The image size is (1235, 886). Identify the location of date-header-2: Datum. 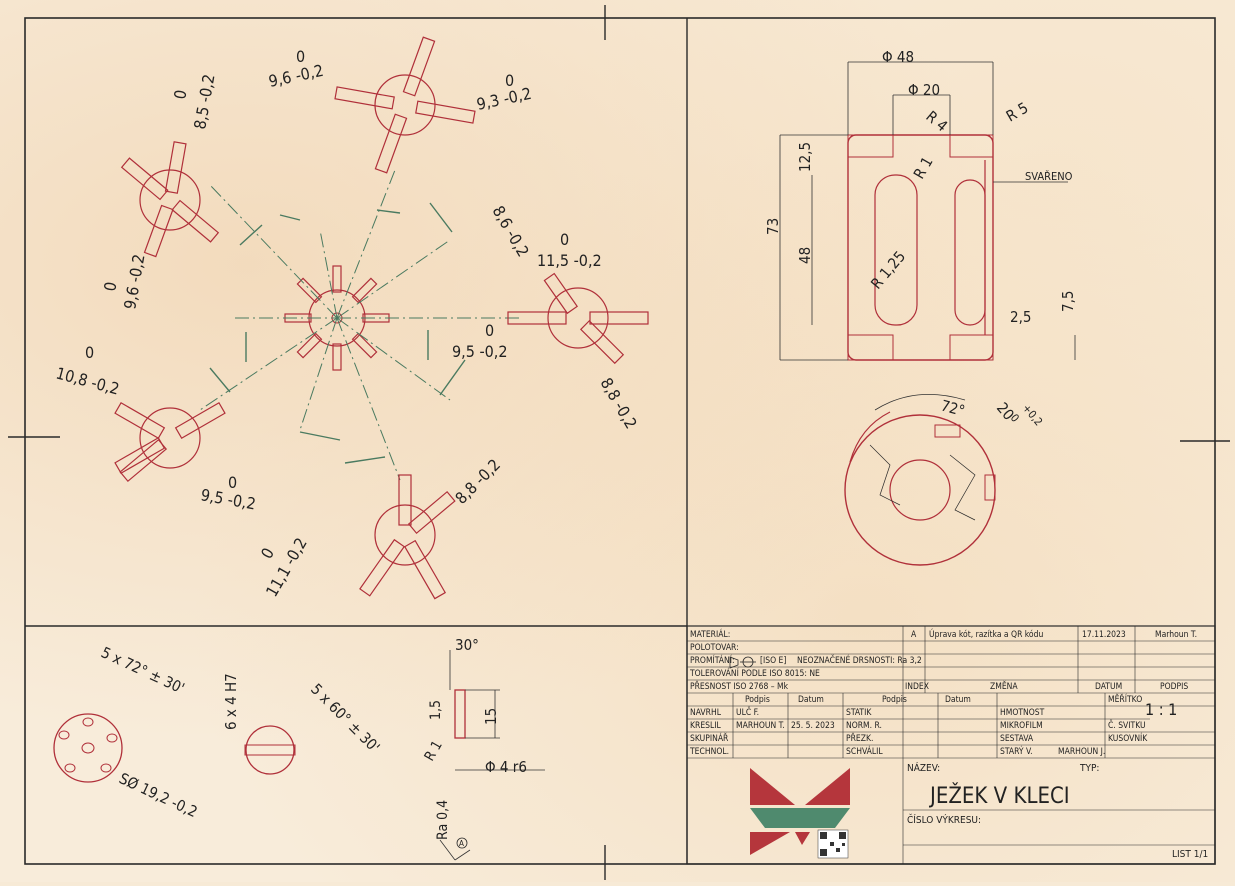
(958, 700).